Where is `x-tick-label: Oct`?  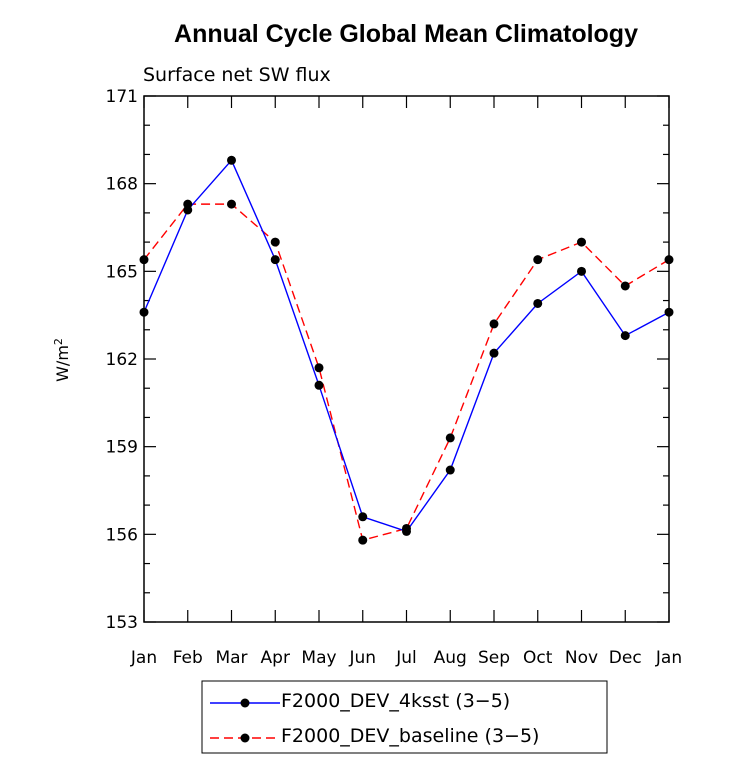
x-tick-label: Oct is located at coordinates (538, 658).